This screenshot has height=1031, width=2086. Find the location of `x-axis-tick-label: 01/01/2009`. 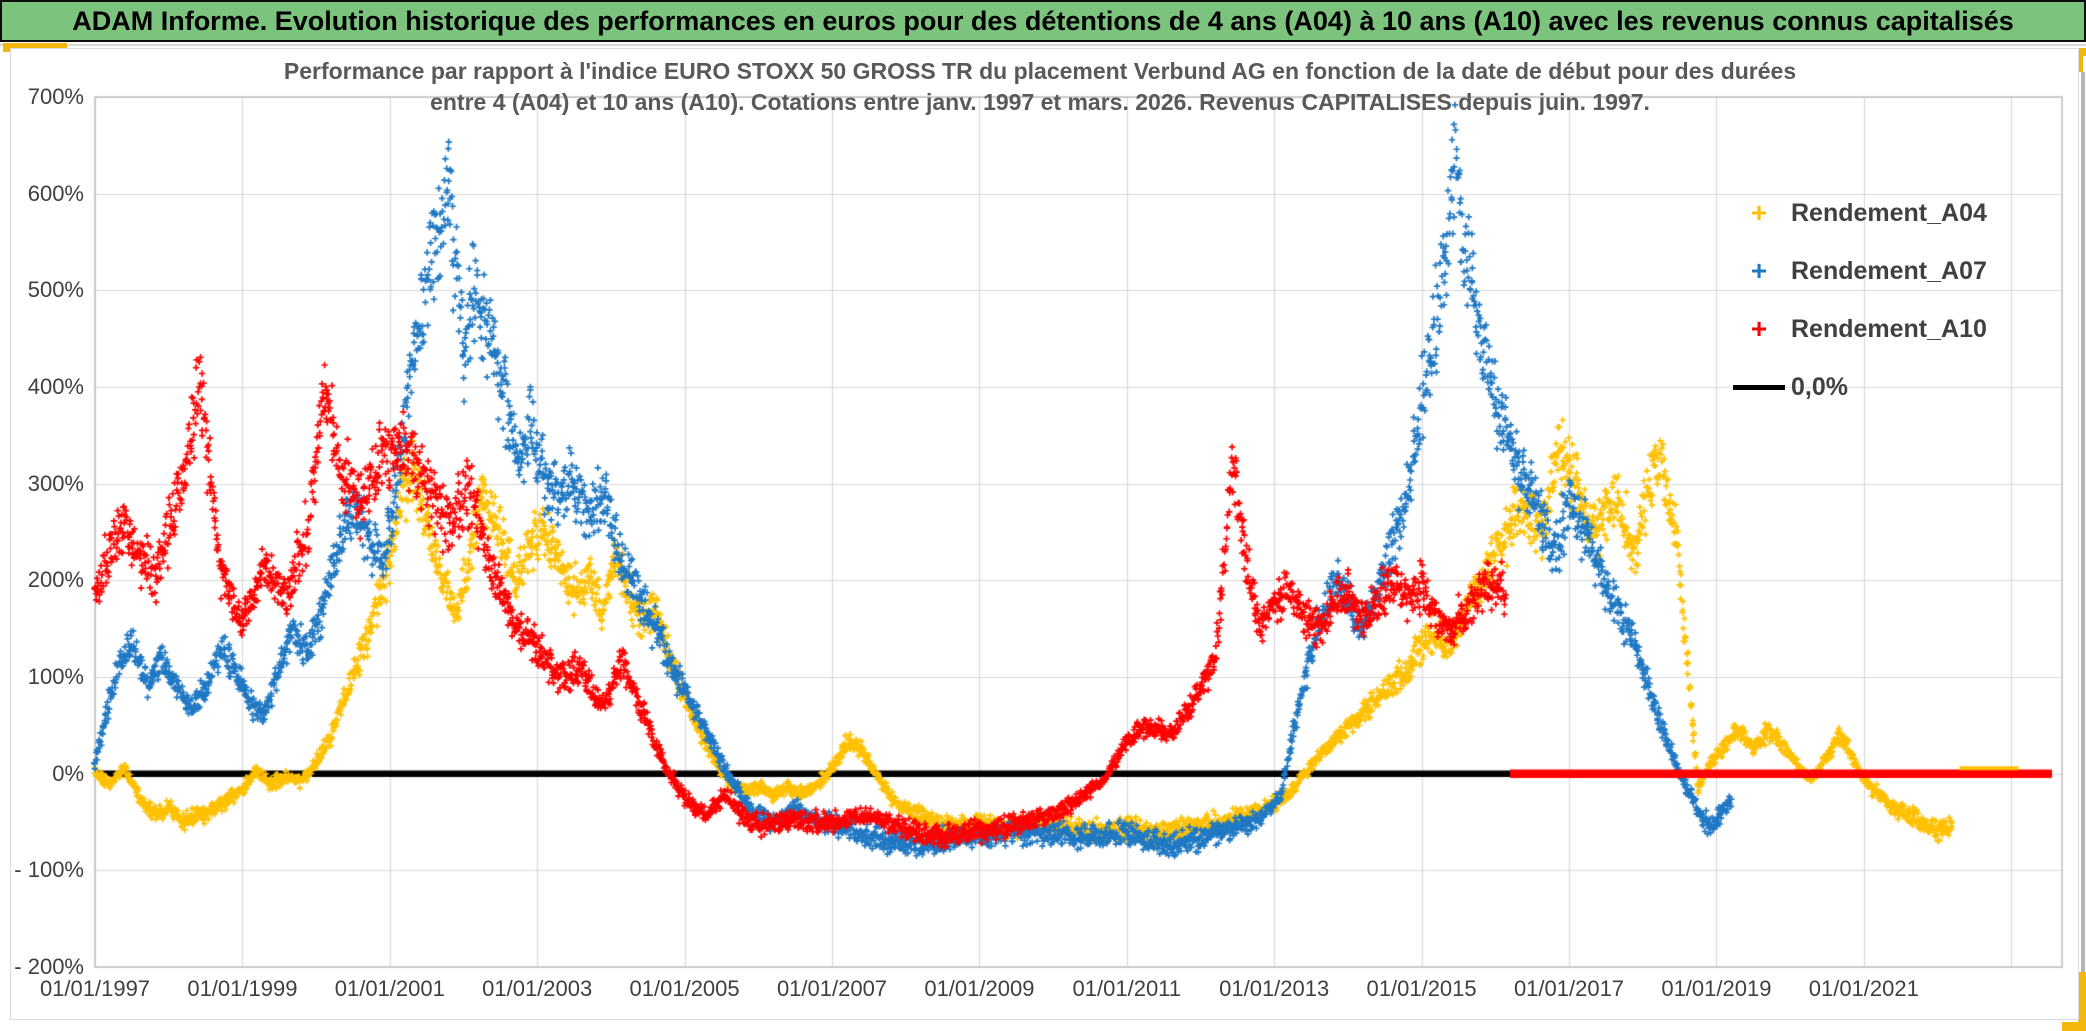

x-axis-tick-label: 01/01/2009 is located at coordinates (979, 988).